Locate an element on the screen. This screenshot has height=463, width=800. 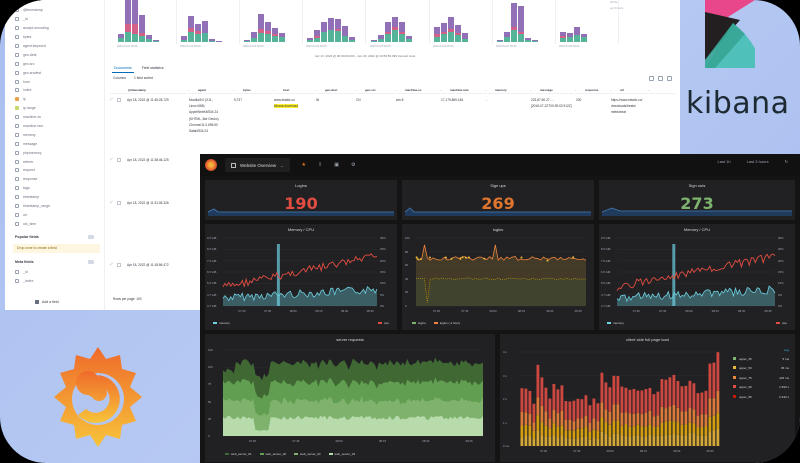
sidebar-field-item: ip.range is located at coordinates (54, 108).